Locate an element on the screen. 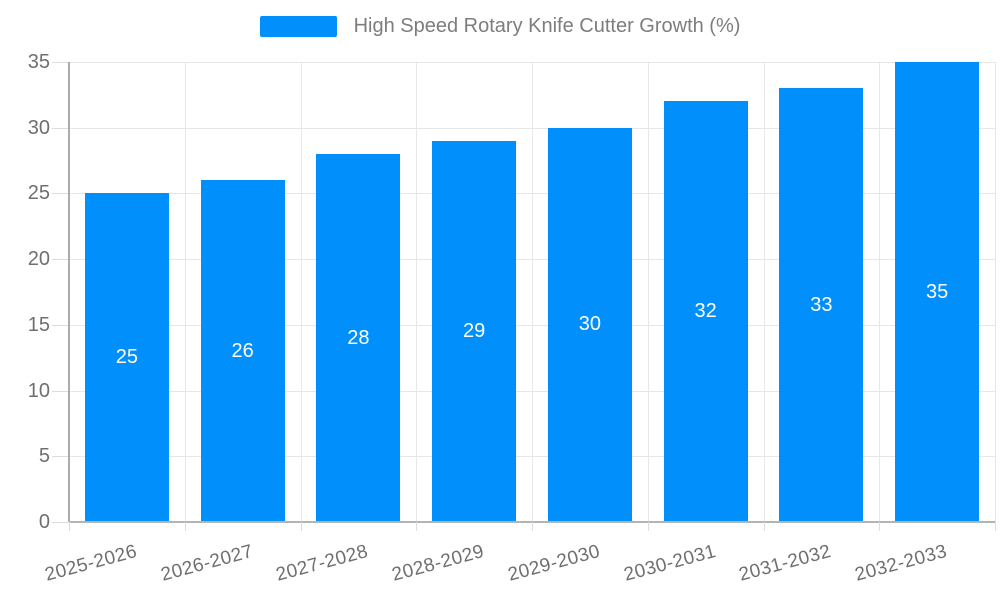 The height and width of the screenshot is (600, 1000). bar: 25 is located at coordinates (126, 357).